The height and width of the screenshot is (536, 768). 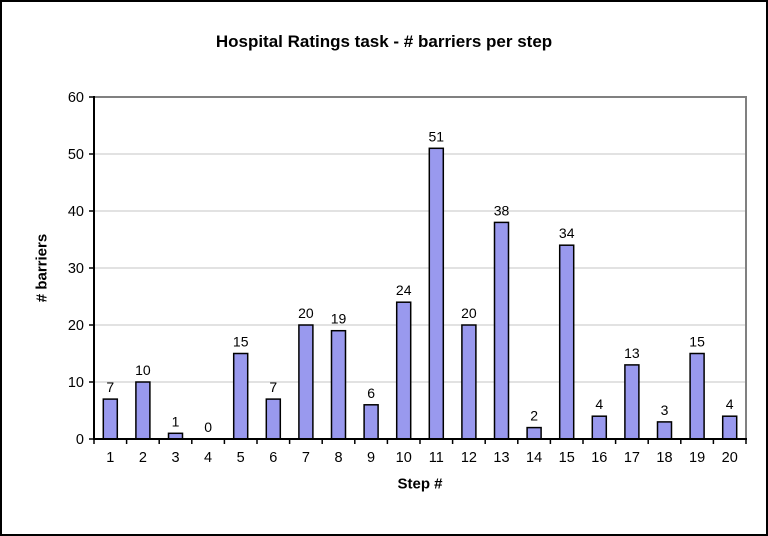 I want to click on x-tick-label: 8, so click(x=338, y=458).